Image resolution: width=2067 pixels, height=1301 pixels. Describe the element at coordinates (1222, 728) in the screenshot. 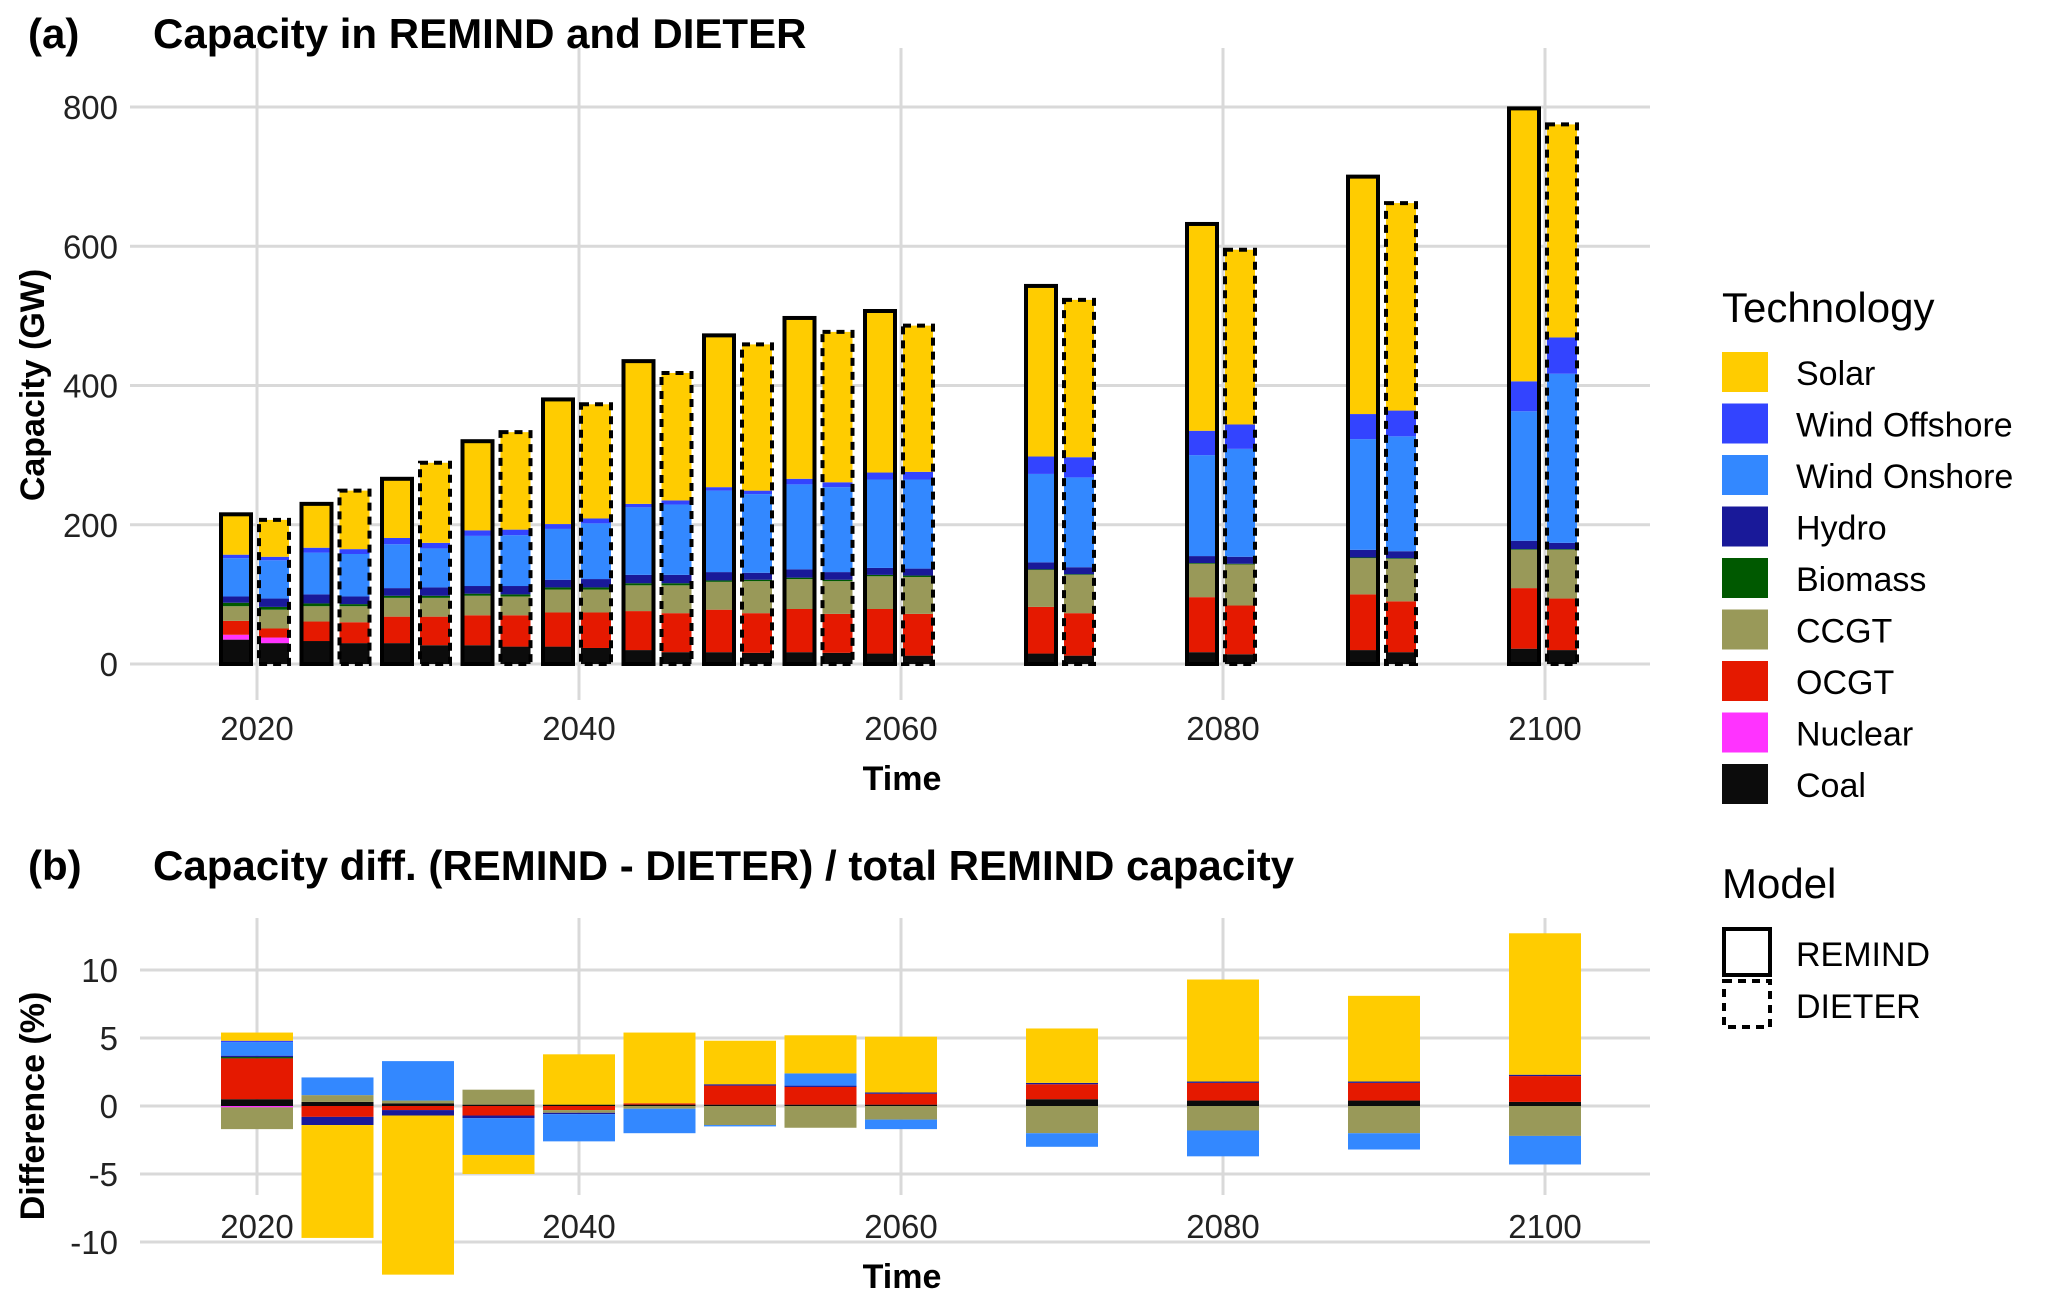

I see `x-tick-label: 2080` at that location.